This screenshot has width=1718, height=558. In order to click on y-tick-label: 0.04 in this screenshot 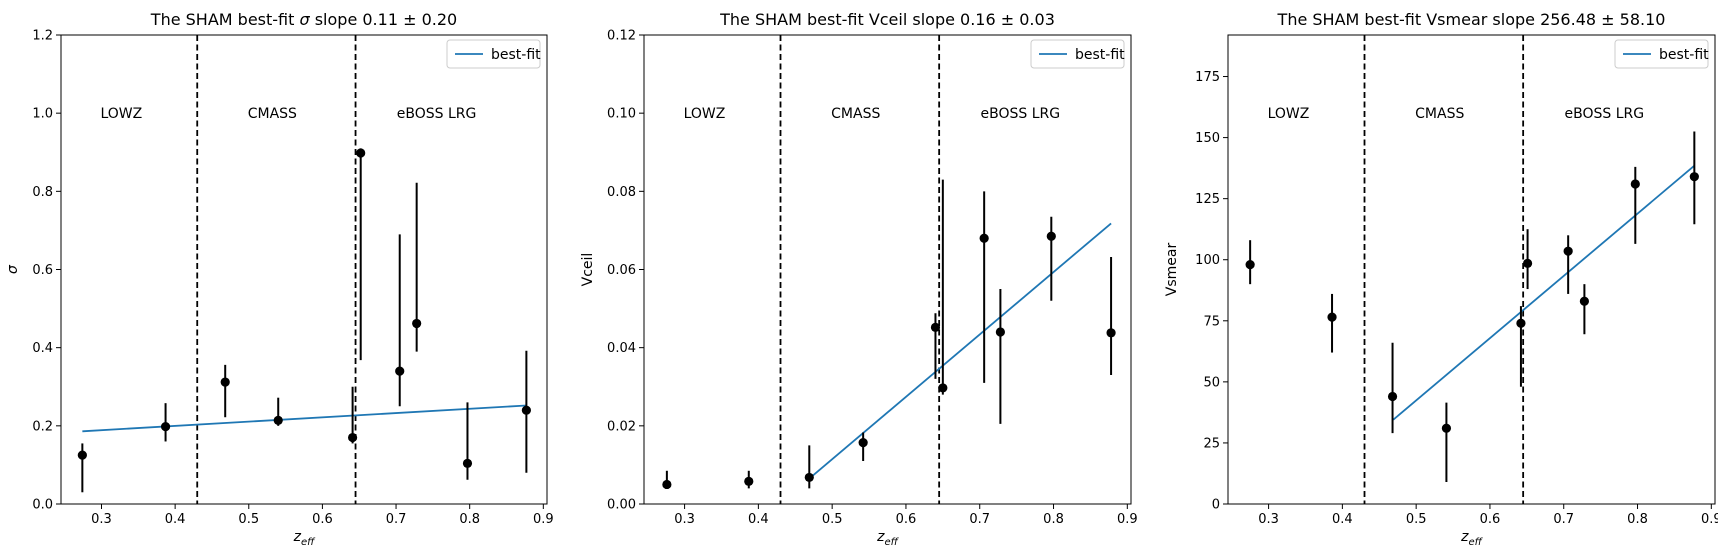, I will do `click(621, 348)`.